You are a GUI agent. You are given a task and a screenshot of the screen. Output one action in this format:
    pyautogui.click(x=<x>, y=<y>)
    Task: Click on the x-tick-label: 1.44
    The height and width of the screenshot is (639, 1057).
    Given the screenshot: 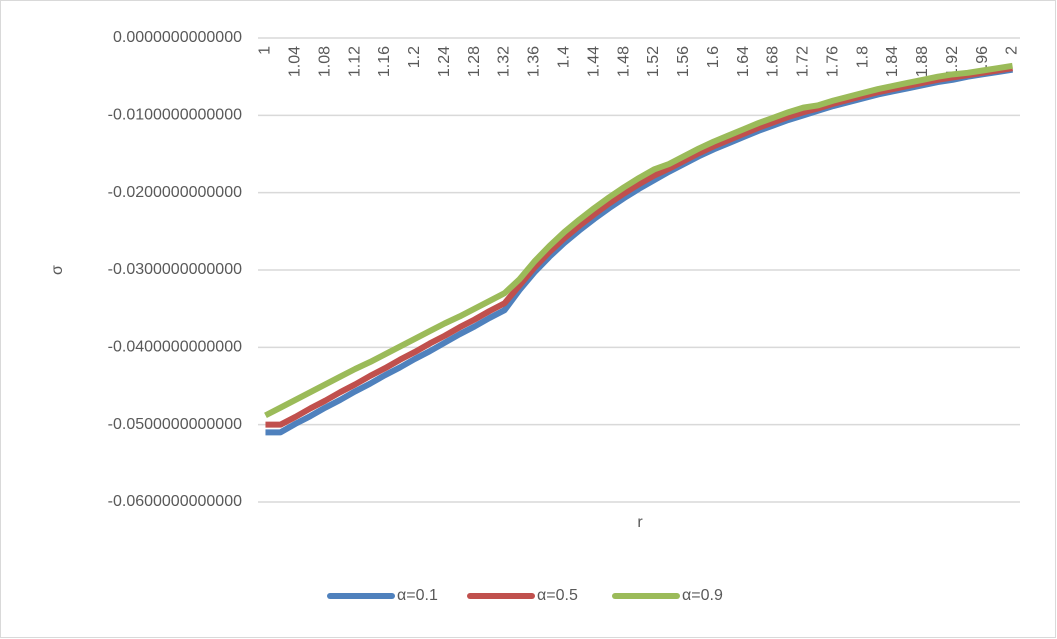 What is the action you would take?
    pyautogui.click(x=593, y=61)
    